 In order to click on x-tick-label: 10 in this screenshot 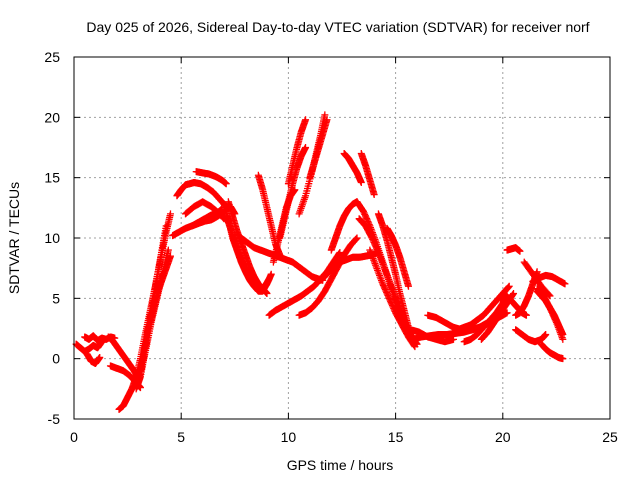, I will do `click(289, 437)`.